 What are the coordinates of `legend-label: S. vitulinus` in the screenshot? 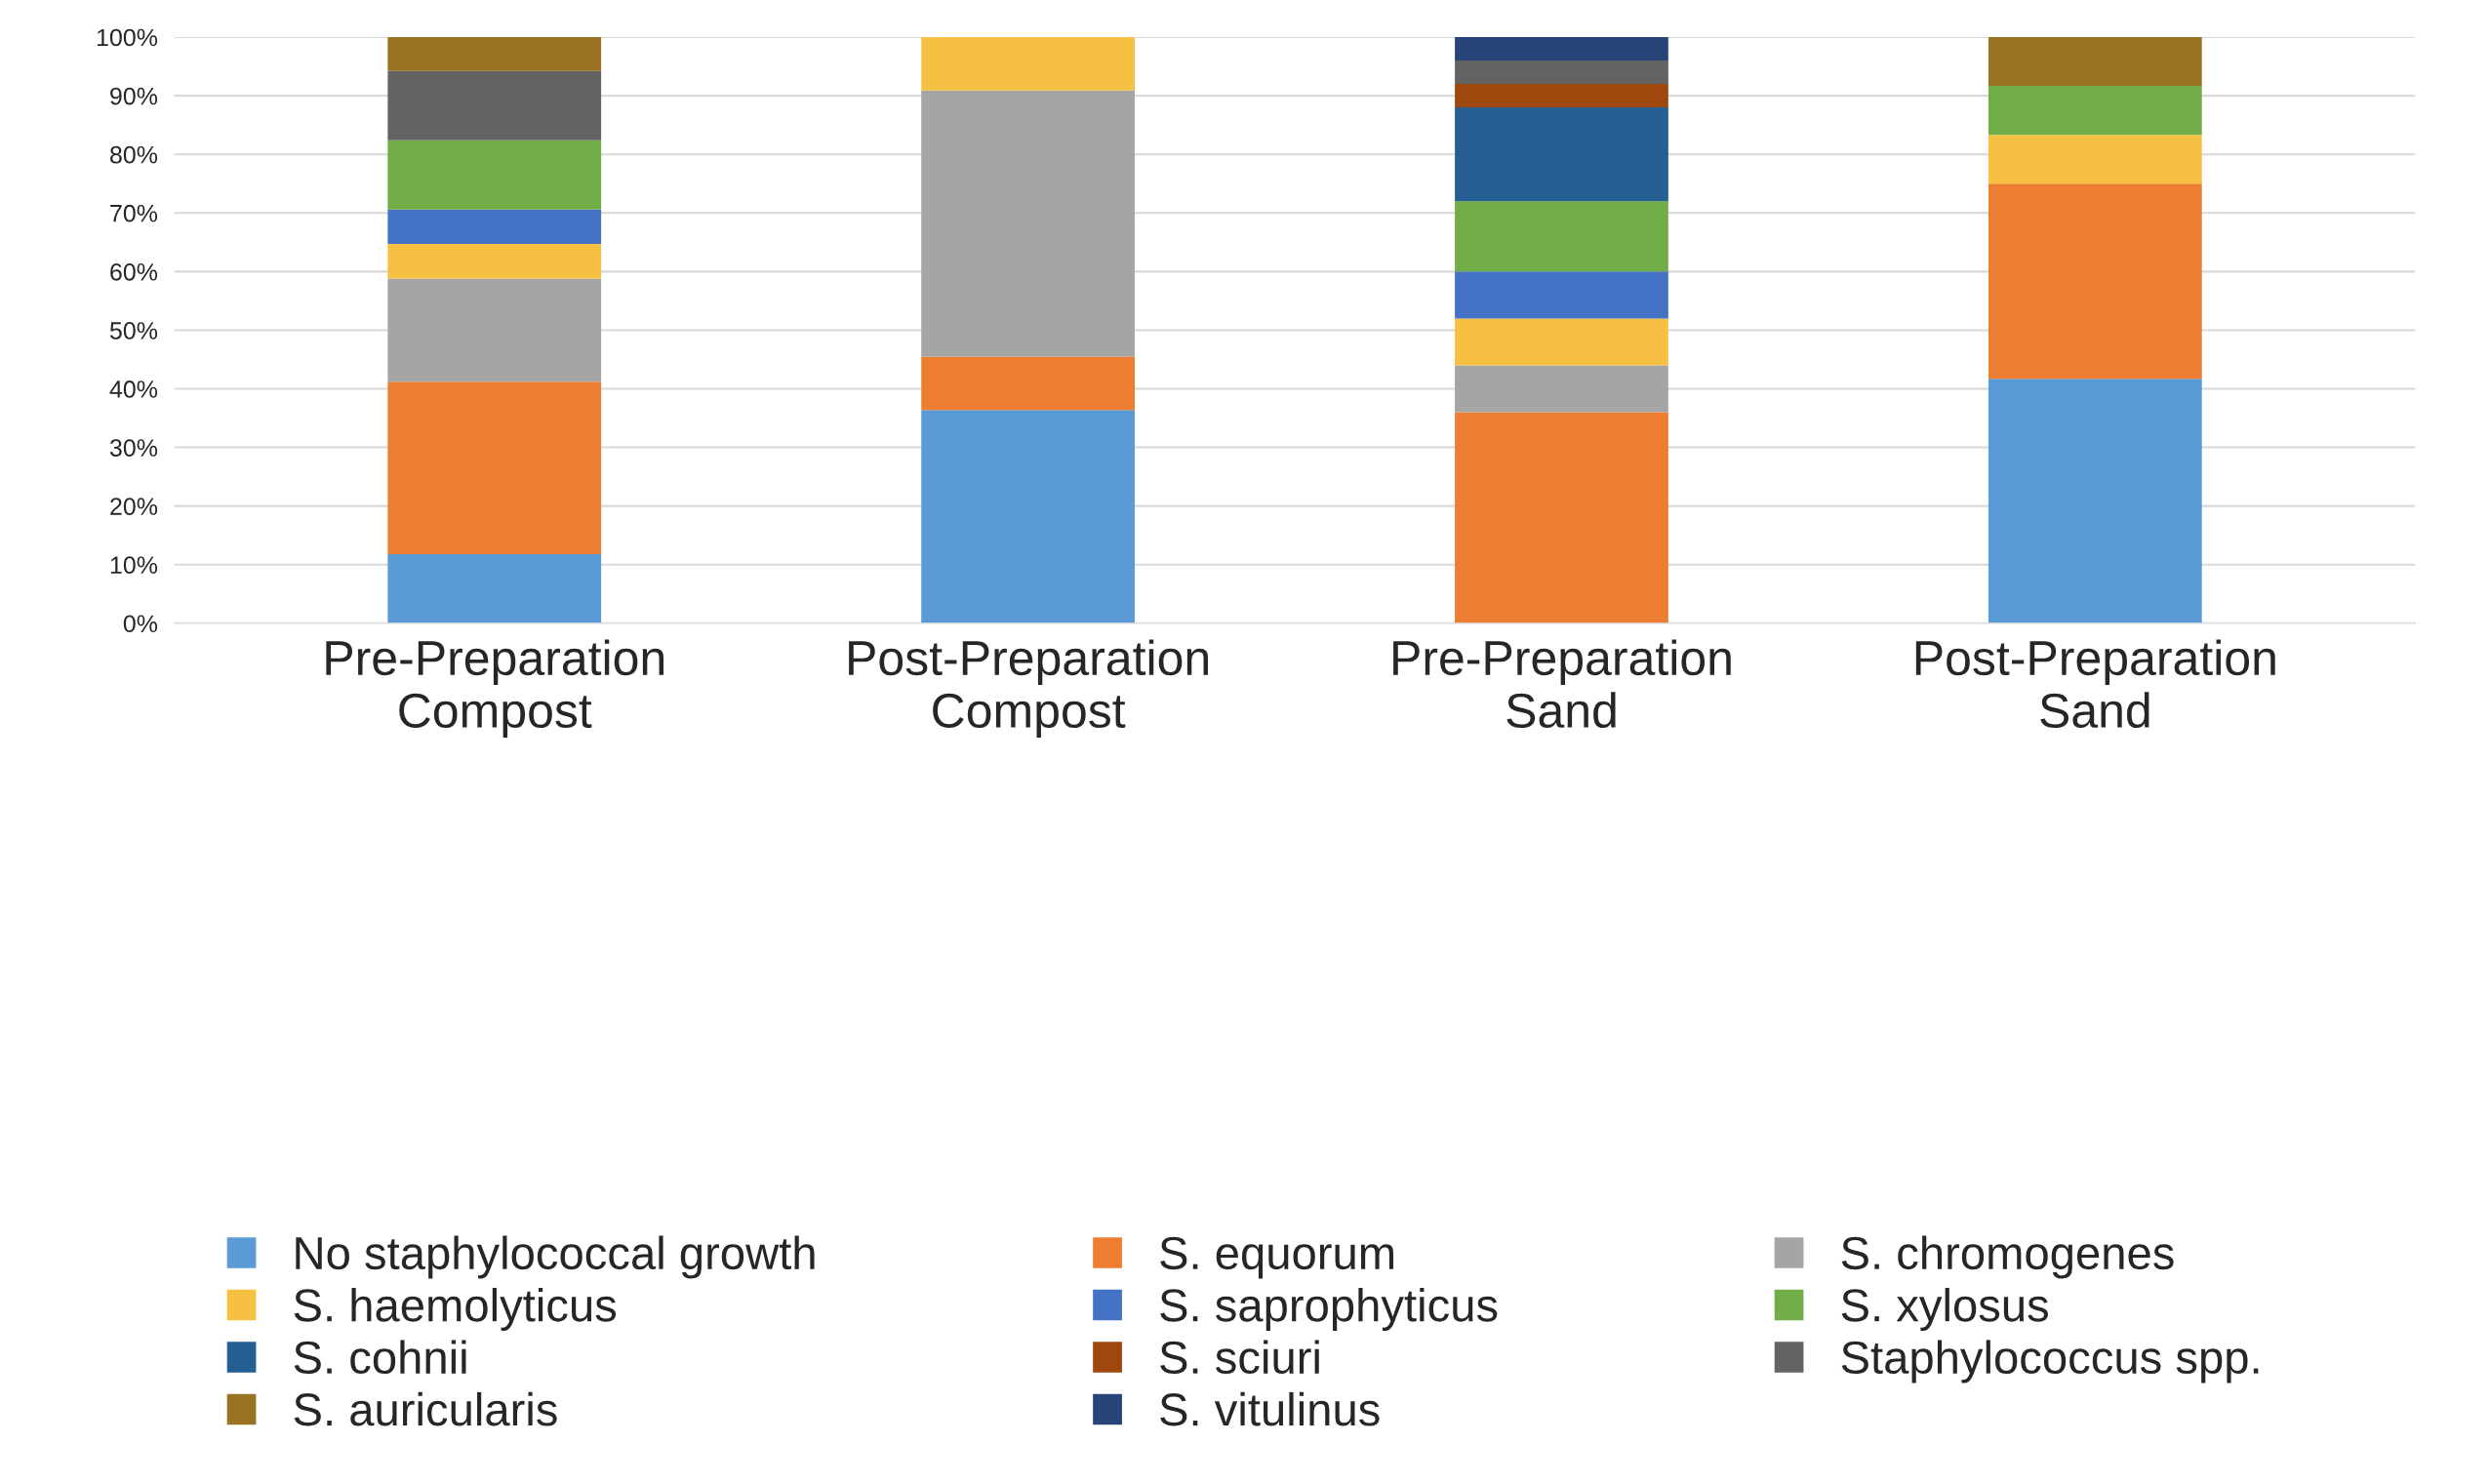 It's located at (1270, 1408).